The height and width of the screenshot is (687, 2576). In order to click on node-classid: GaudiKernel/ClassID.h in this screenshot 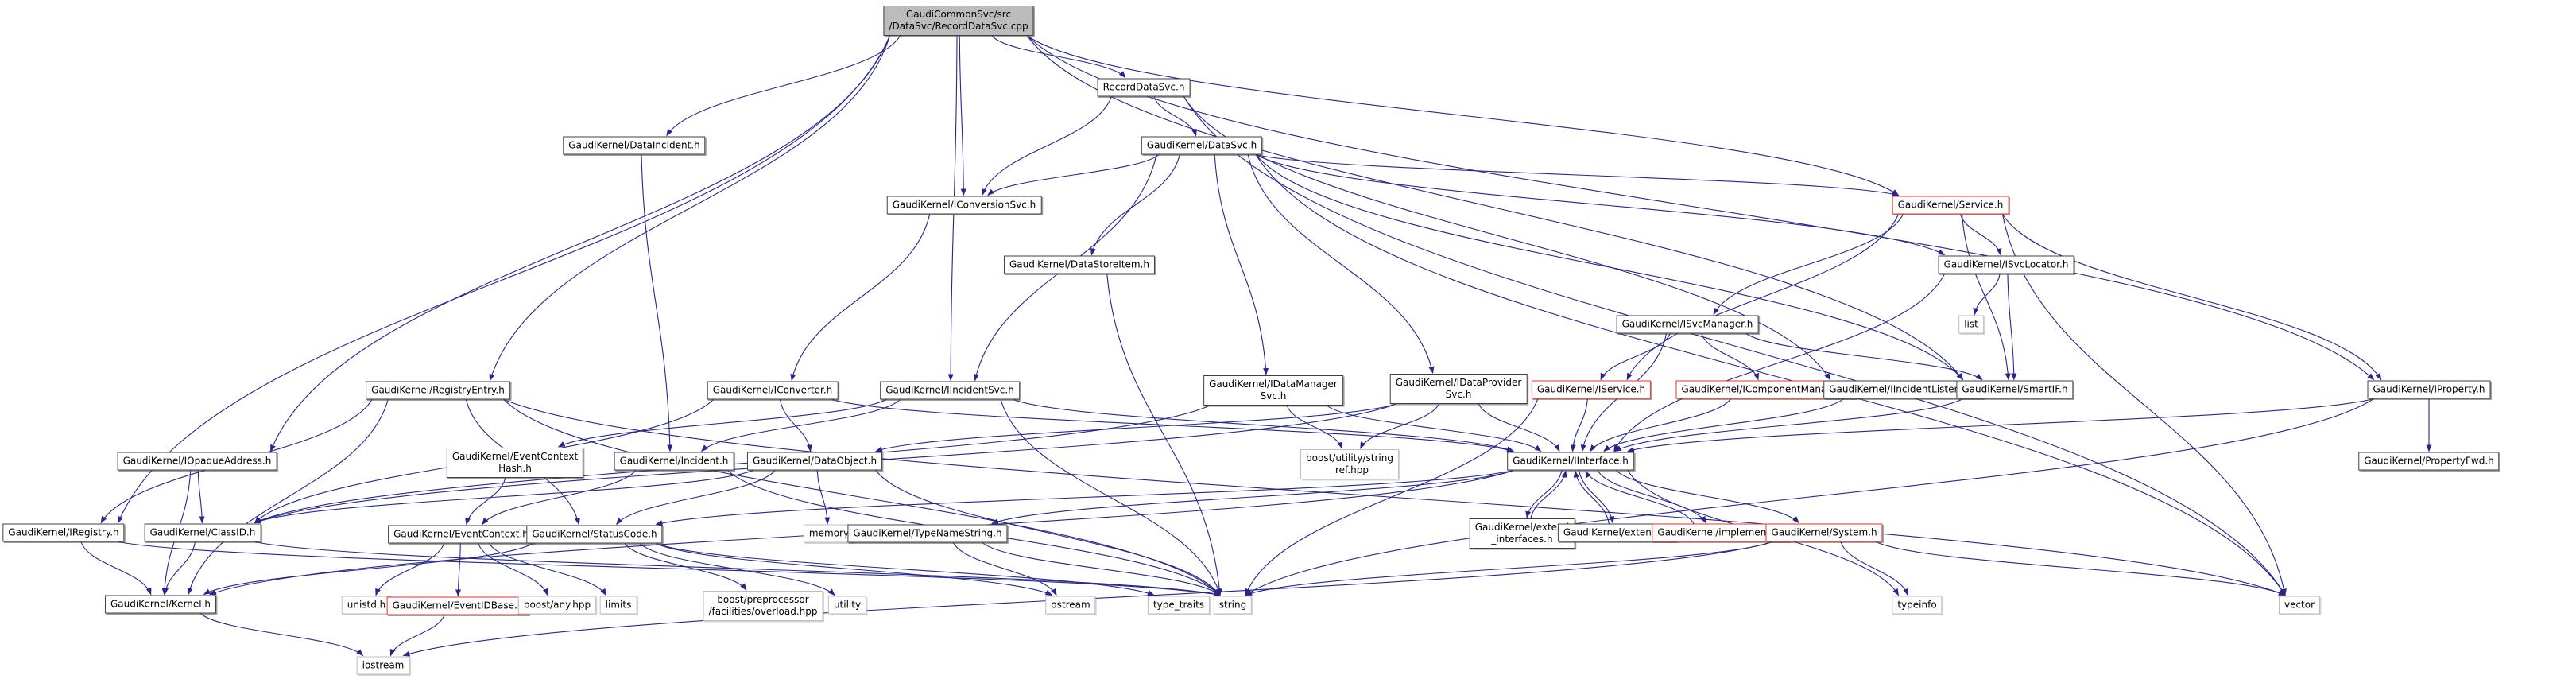, I will do `click(202, 532)`.